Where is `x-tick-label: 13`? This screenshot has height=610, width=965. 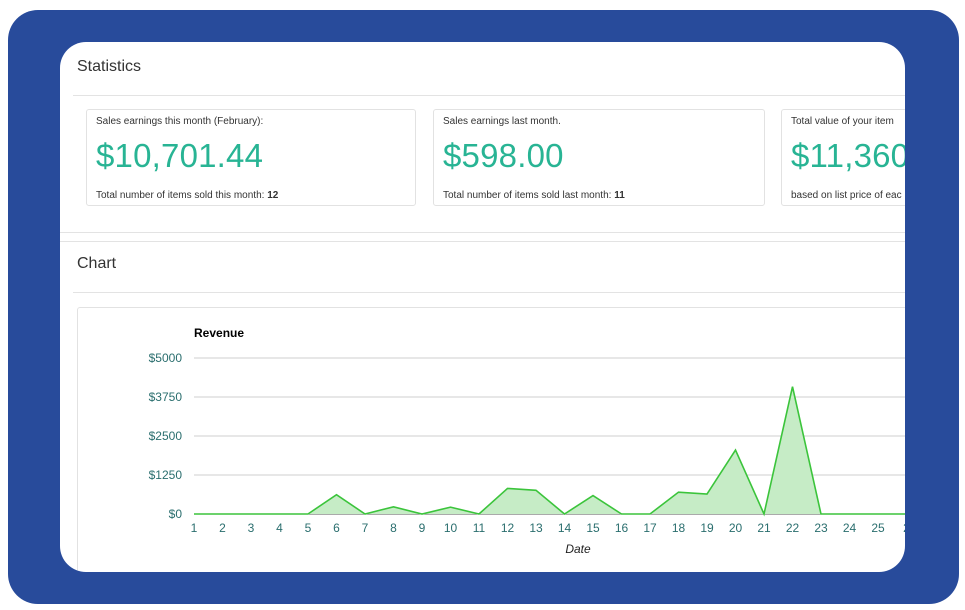
x-tick-label: 13 is located at coordinates (536, 528).